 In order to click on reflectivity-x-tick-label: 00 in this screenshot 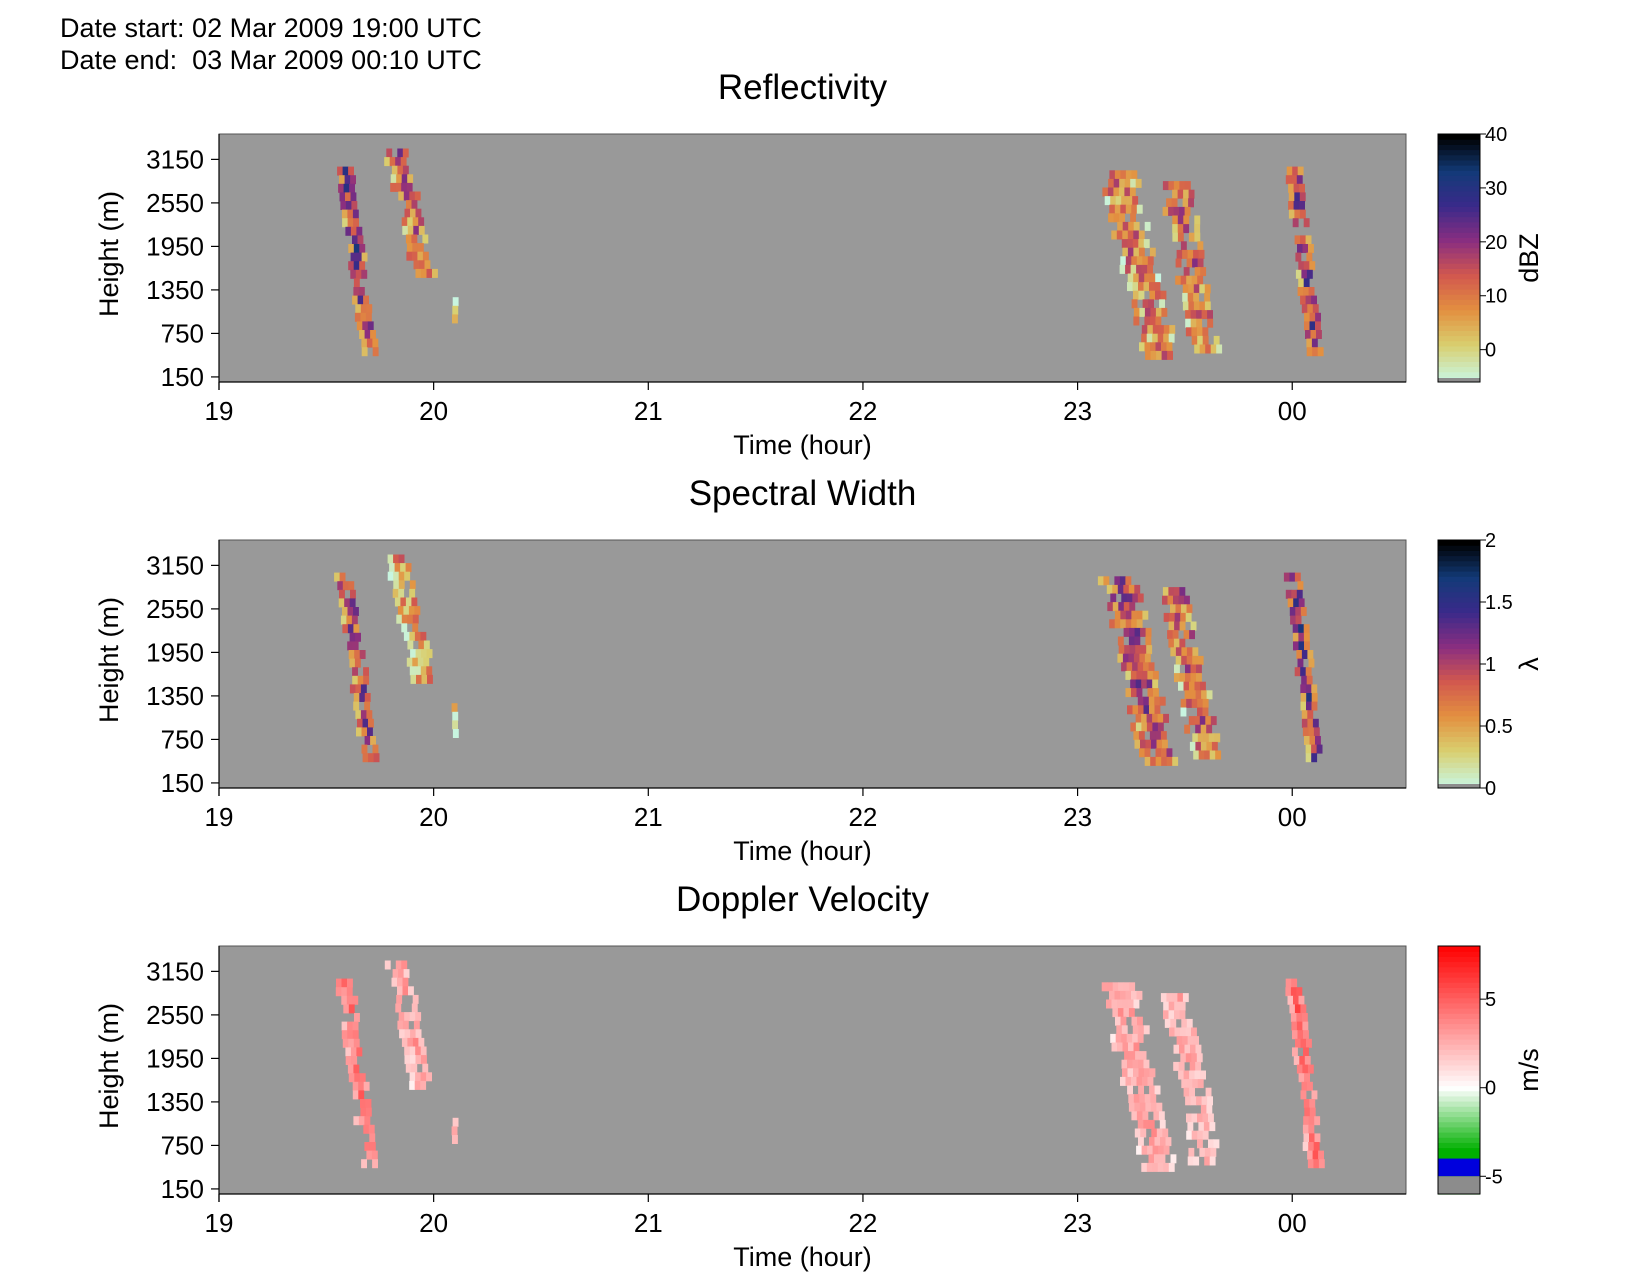, I will do `click(1292, 411)`.